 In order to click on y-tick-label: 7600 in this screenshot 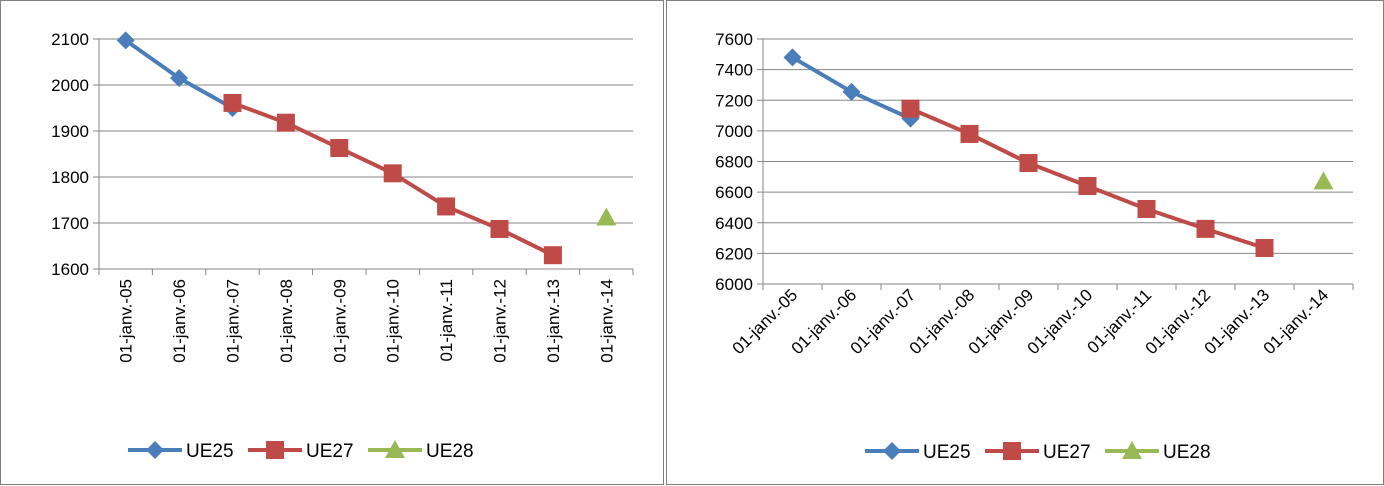, I will do `click(734, 39)`.